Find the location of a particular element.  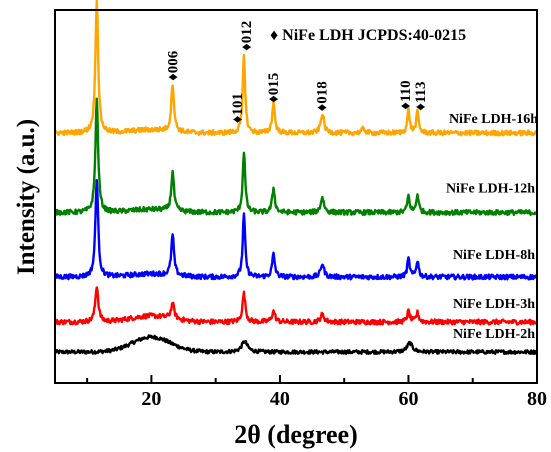

x-tick-label-20: 20 is located at coordinates (151, 399).